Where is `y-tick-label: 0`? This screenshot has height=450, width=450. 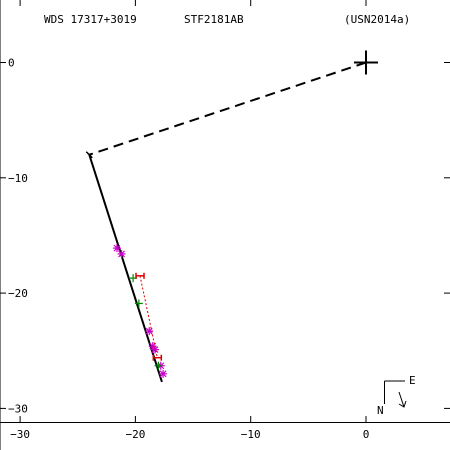
y-tick-label: 0 is located at coordinates (11, 63).